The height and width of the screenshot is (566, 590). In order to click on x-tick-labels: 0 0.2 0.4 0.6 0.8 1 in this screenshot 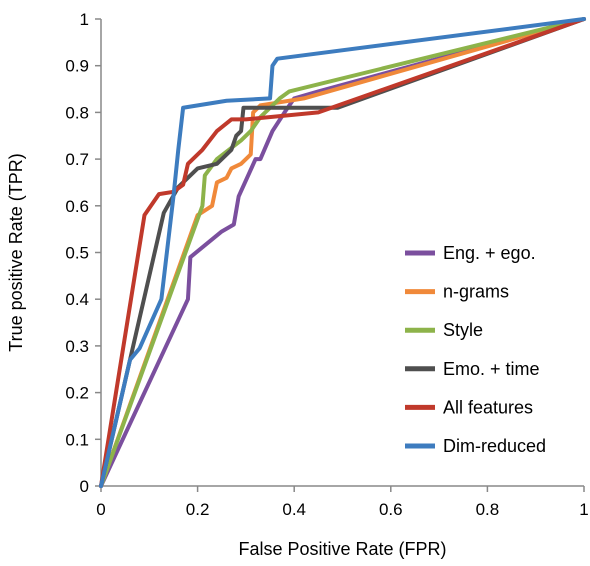, I will do `click(342, 502)`.